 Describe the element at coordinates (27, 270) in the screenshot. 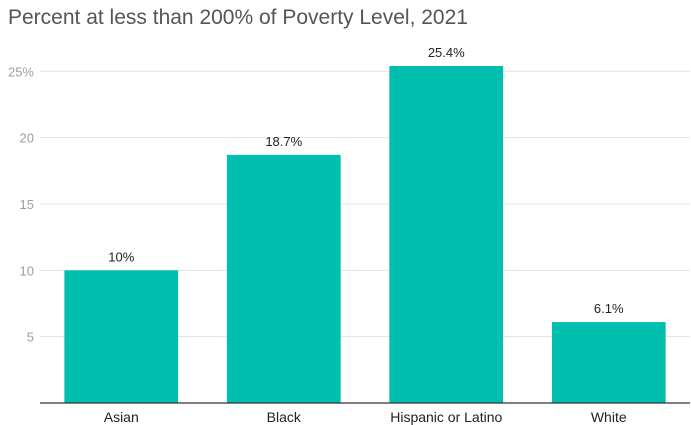

I see `y-tick-label: 10` at that location.